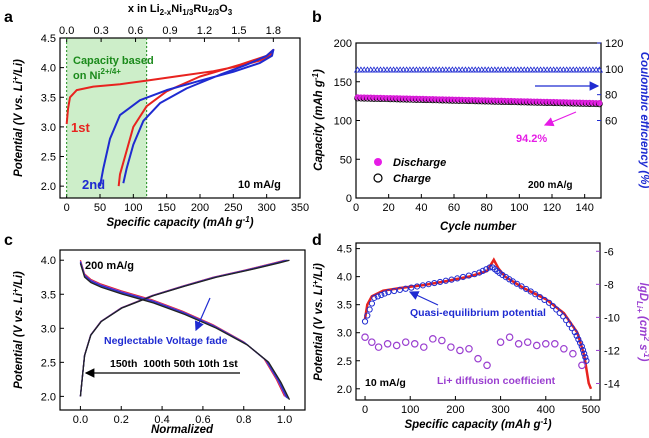 Image resolution: width=649 pixels, height=438 pixels. What do you see at coordinates (531, 139) in the screenshot?
I see `retention-label: 94.2%` at bounding box center [531, 139].